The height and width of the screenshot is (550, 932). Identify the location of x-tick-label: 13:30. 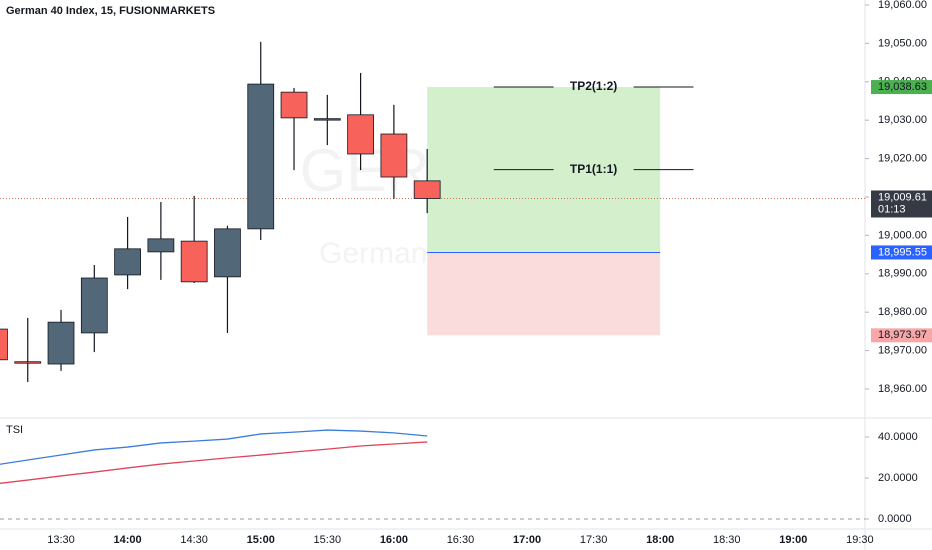
(61, 540).